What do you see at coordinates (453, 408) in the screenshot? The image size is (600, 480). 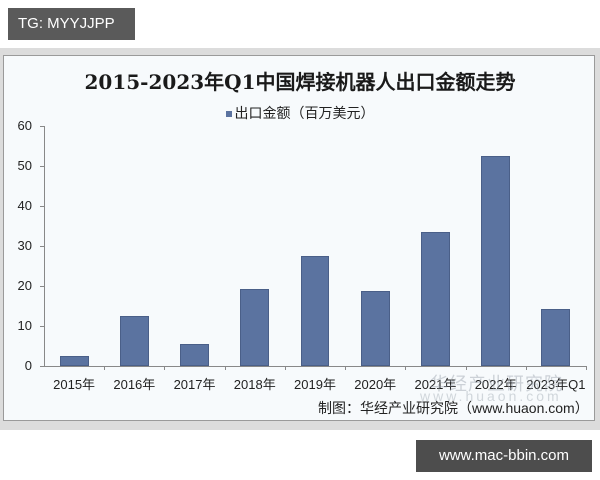 I see `chart-source: 制图：华经产业研究院（www.huaon.com）` at bounding box center [453, 408].